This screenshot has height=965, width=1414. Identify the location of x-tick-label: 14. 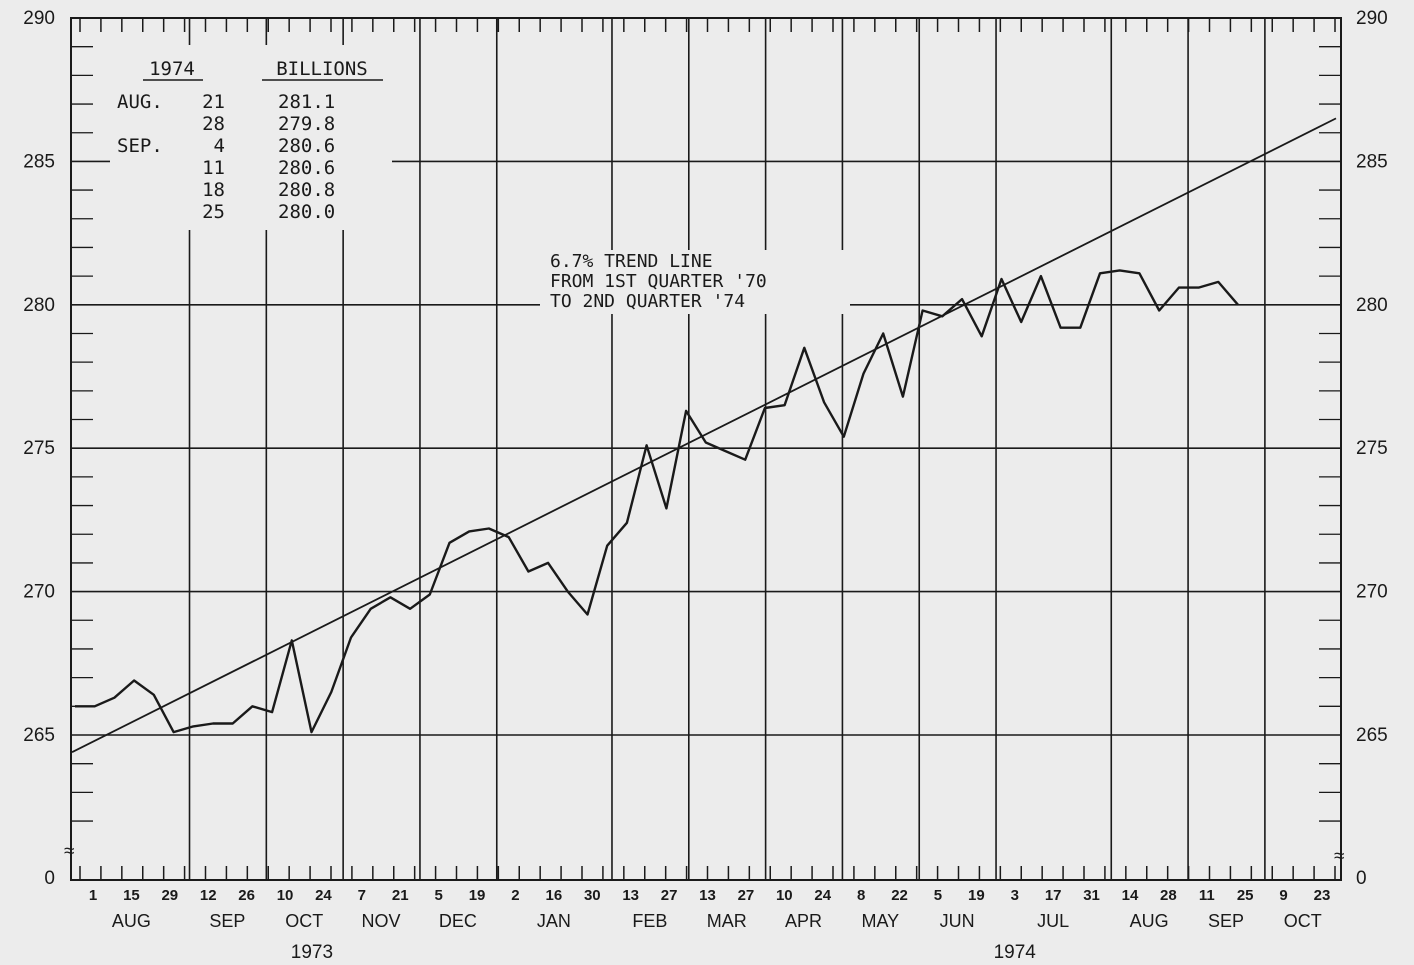
(1130, 895).